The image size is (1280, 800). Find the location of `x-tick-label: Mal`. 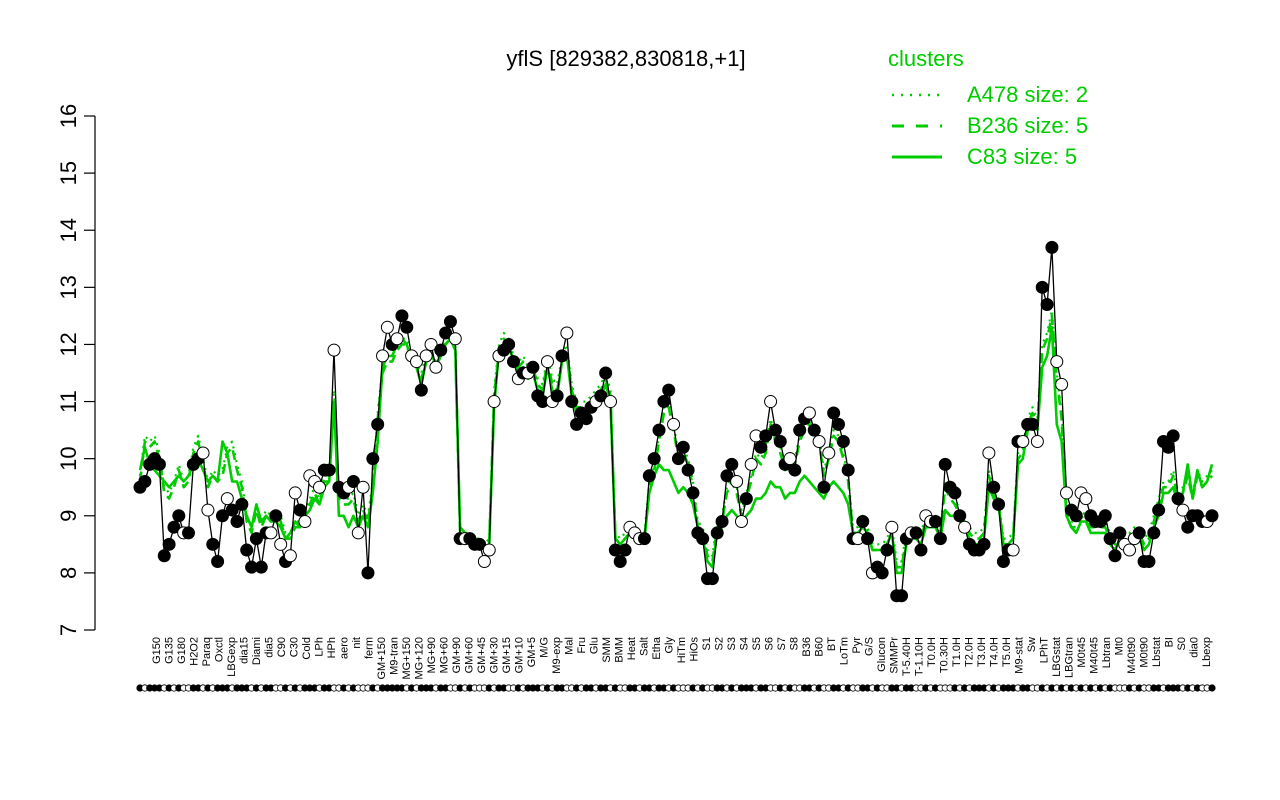

x-tick-label: Mal is located at coordinates (570, 646).